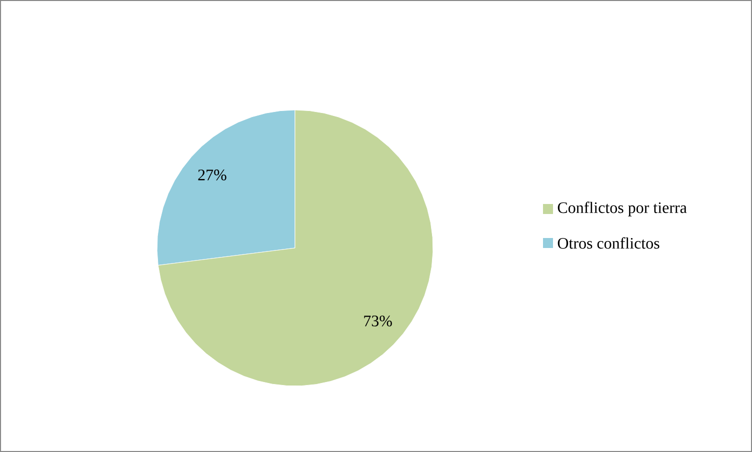 The width and height of the screenshot is (752, 452). I want to click on data-label: 27%, so click(212, 175).